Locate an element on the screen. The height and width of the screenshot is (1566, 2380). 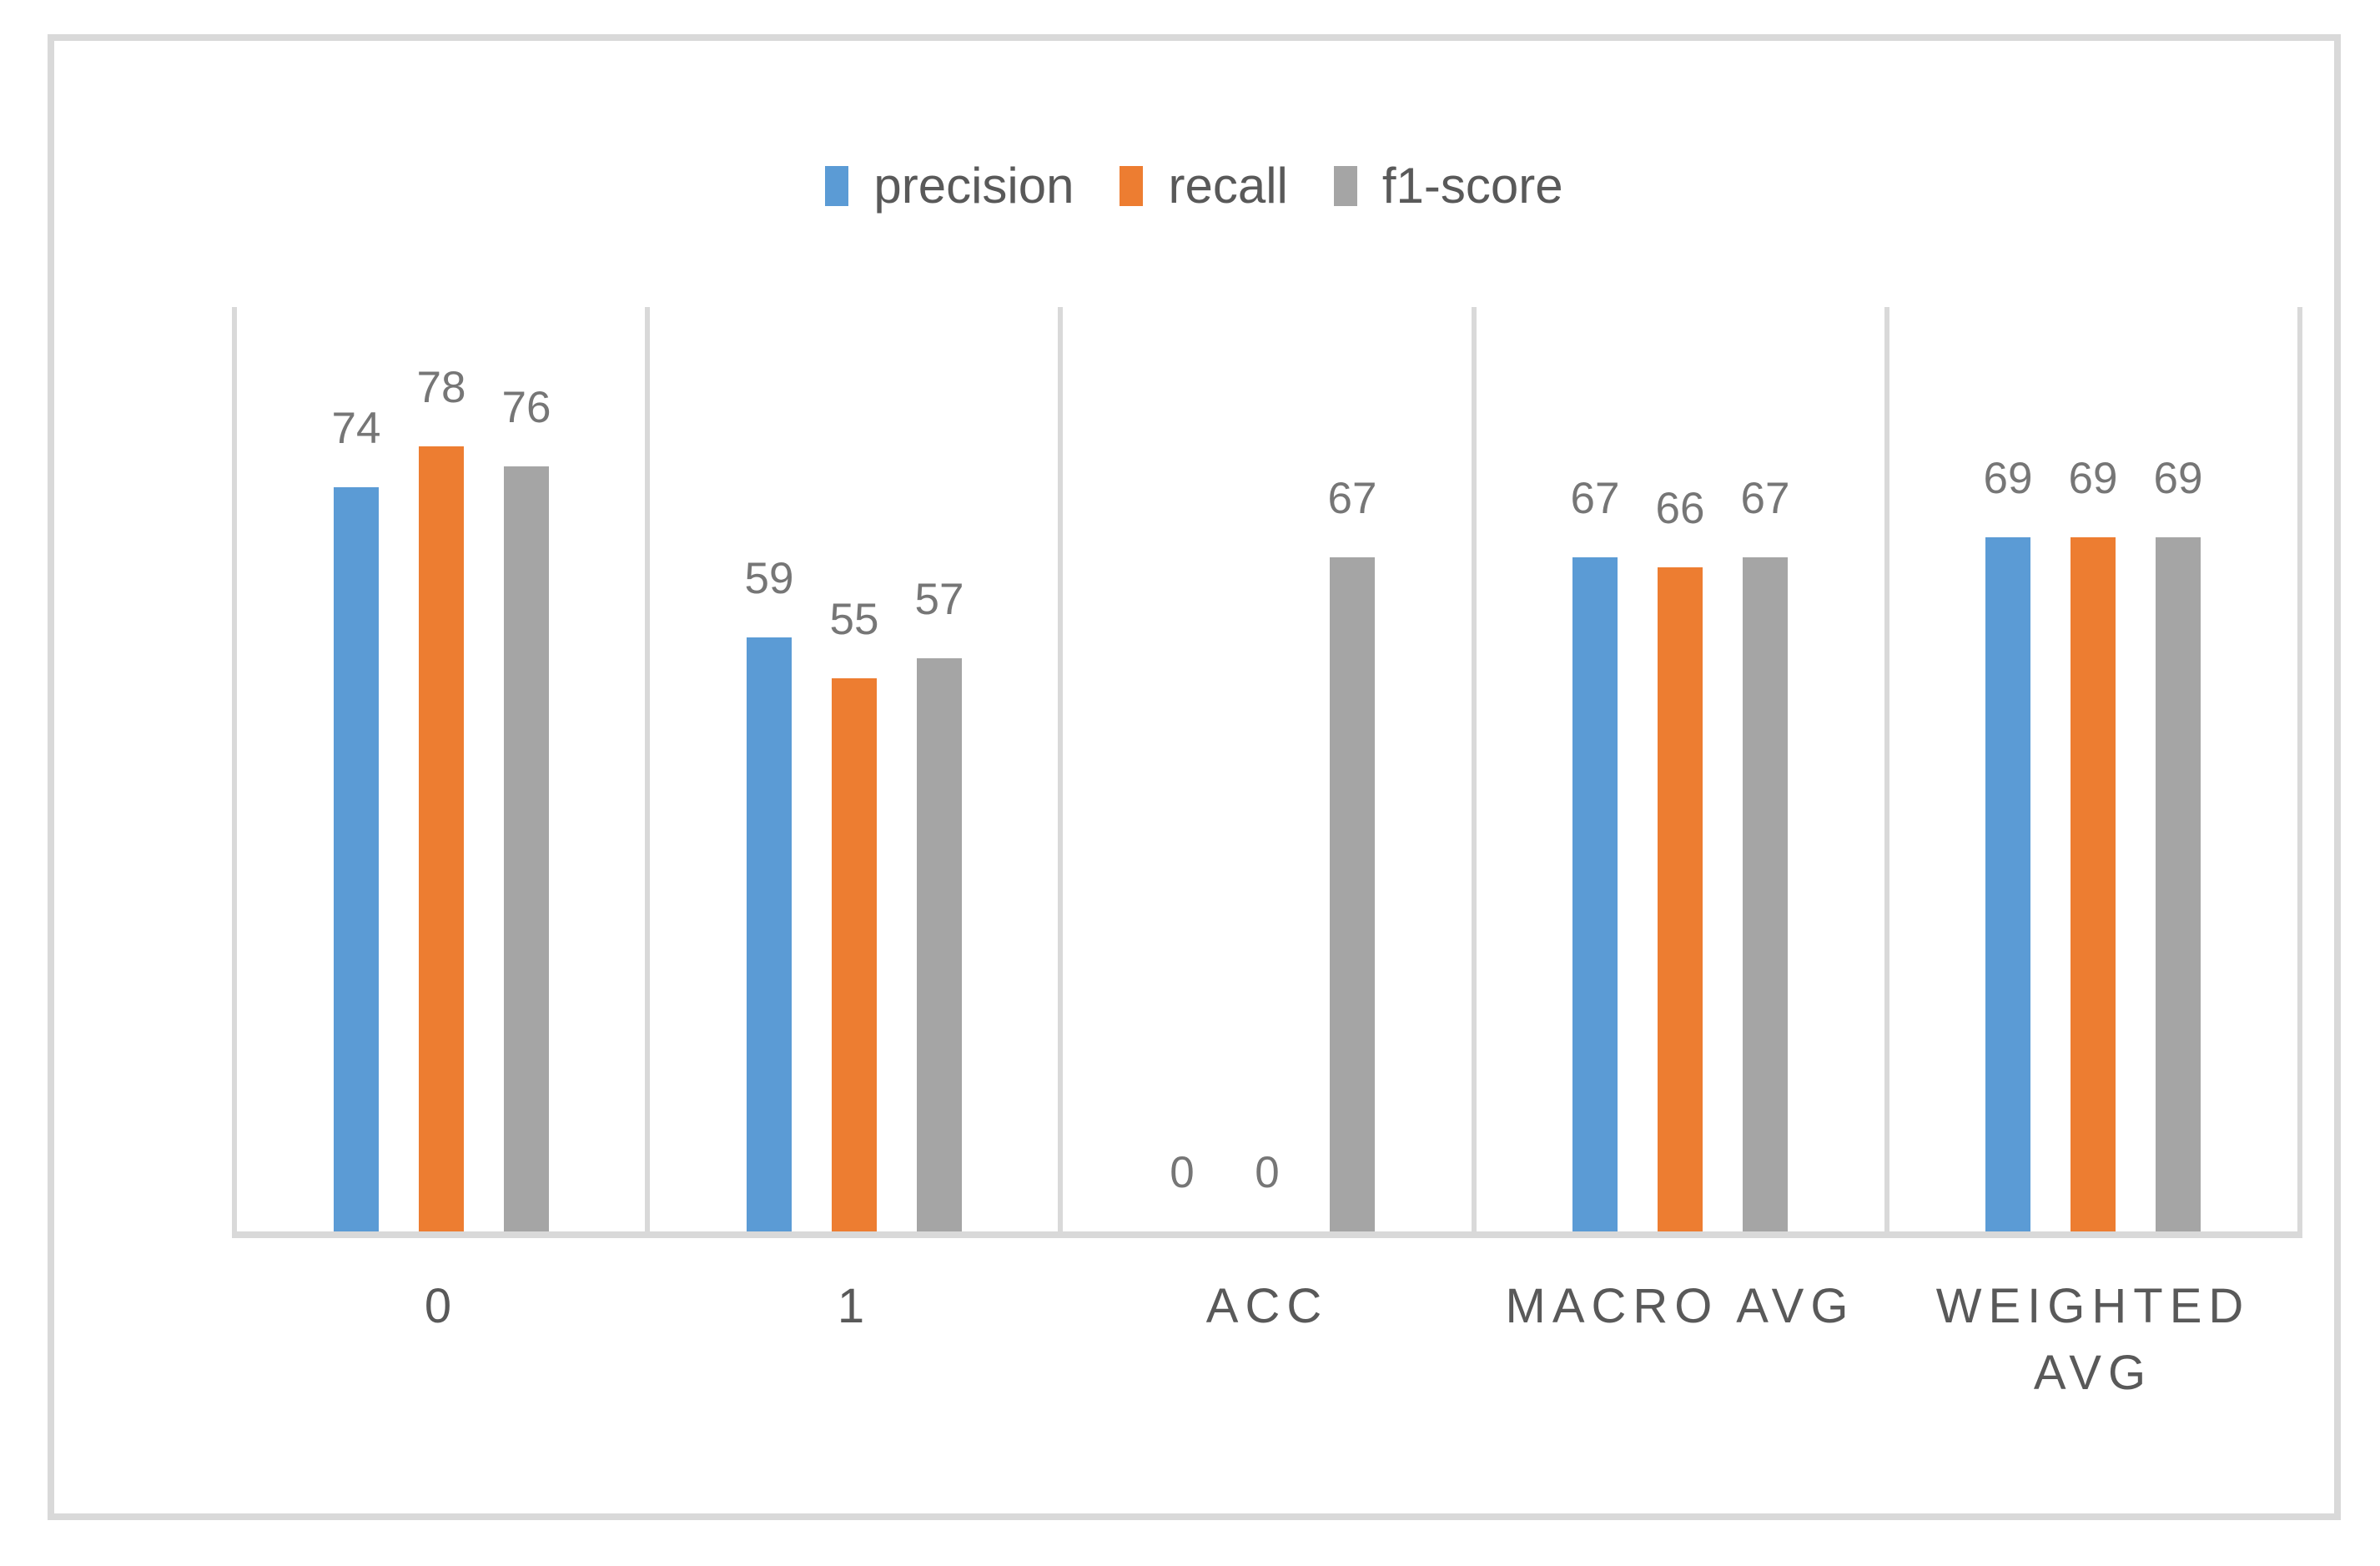
x-axis-line is located at coordinates (1267, 1235).